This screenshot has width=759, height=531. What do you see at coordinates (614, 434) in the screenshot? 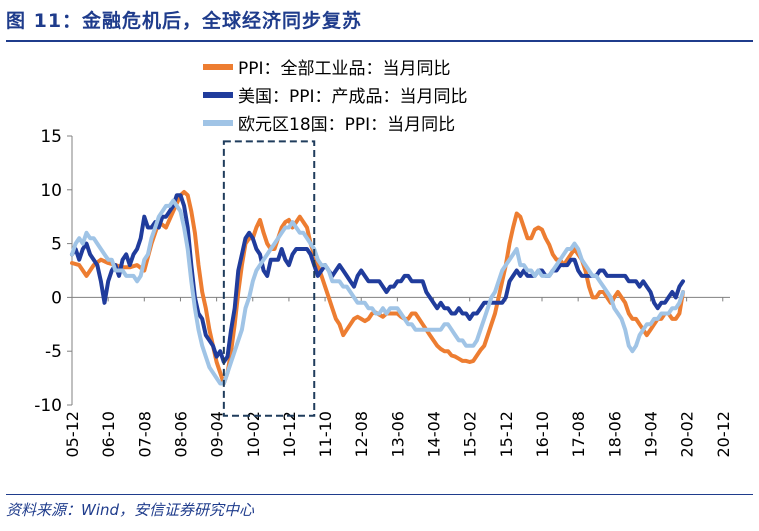
I see `x-tick-label: 18-06` at bounding box center [614, 434].